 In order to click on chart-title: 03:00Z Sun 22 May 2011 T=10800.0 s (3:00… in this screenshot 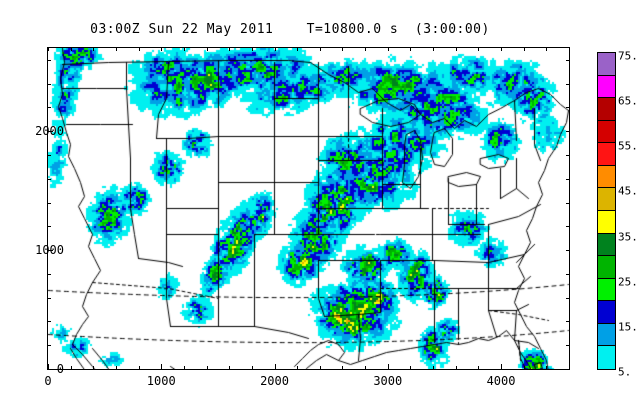, I will do `click(290, 29)`.